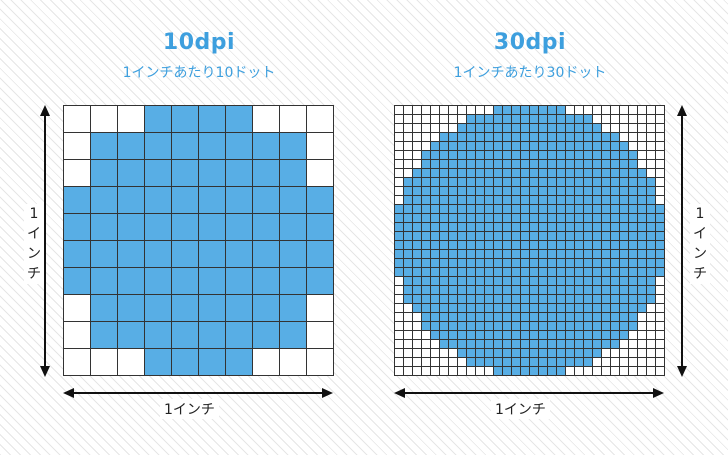 The image size is (728, 455). What do you see at coordinates (199, 73) in the screenshot?
I see `panel-subtitle-10dpi: 1インチあたり10ドット` at bounding box center [199, 73].